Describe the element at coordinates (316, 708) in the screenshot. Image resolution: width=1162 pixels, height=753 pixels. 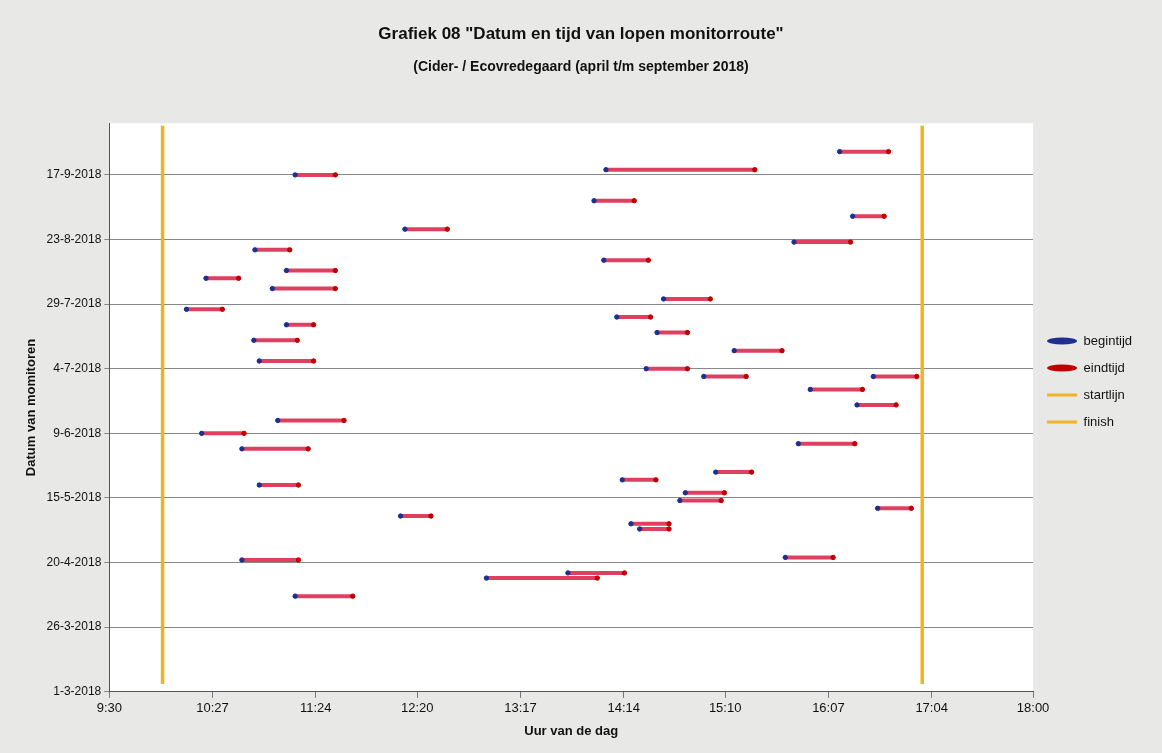
I see `x-tick-label: 11:24` at that location.